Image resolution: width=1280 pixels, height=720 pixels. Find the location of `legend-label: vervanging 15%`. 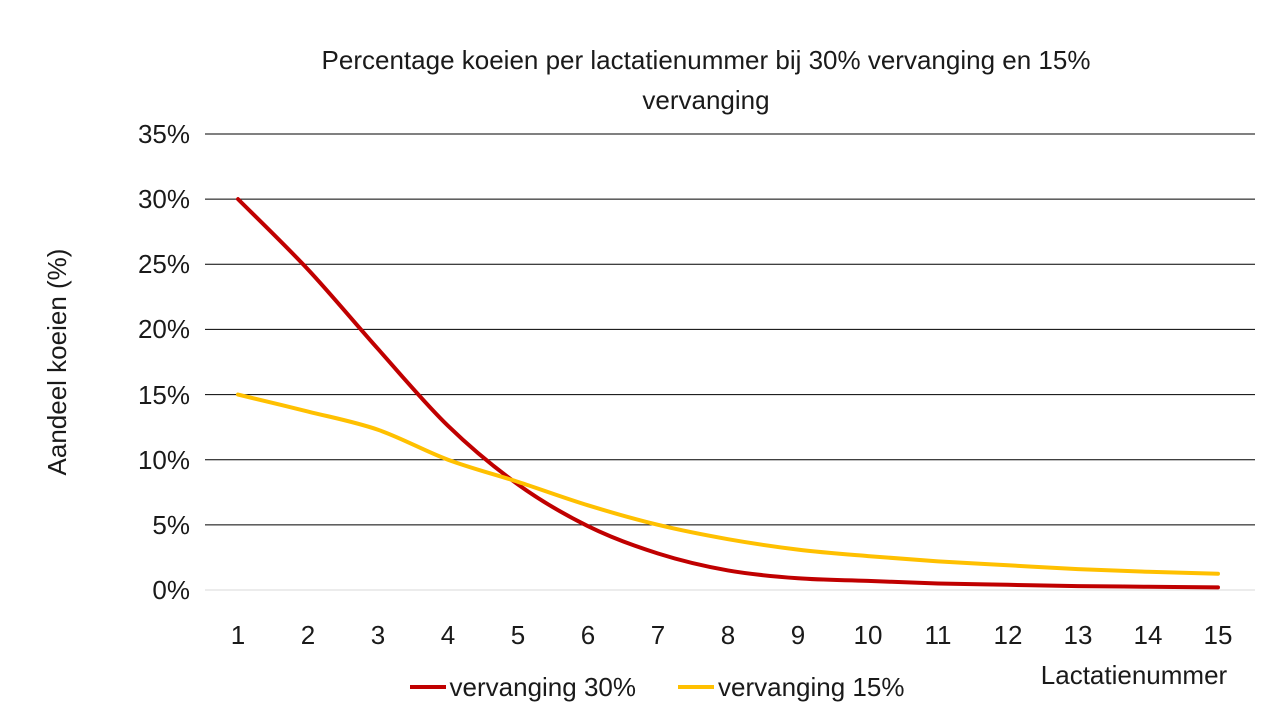

legend-label: vervanging 15% is located at coordinates (811, 687).